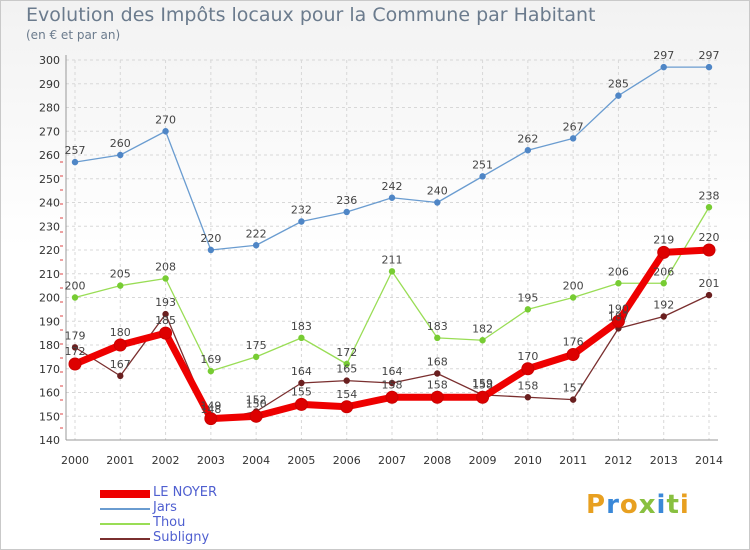 This screenshot has height=550, width=750. I want to click on y-tick-label: 270, so click(49, 131).